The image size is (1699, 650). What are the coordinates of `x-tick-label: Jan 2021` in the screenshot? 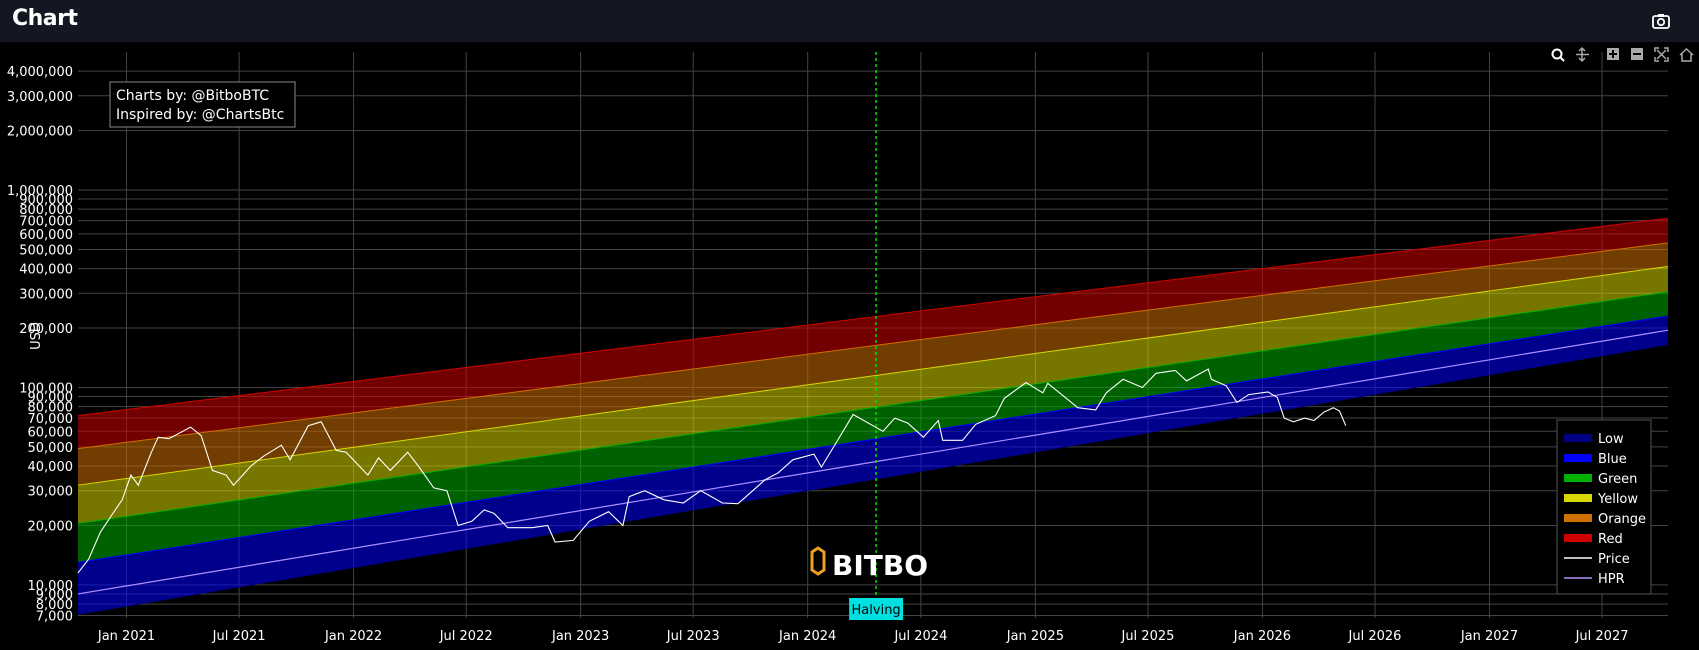 It's located at (126, 636).